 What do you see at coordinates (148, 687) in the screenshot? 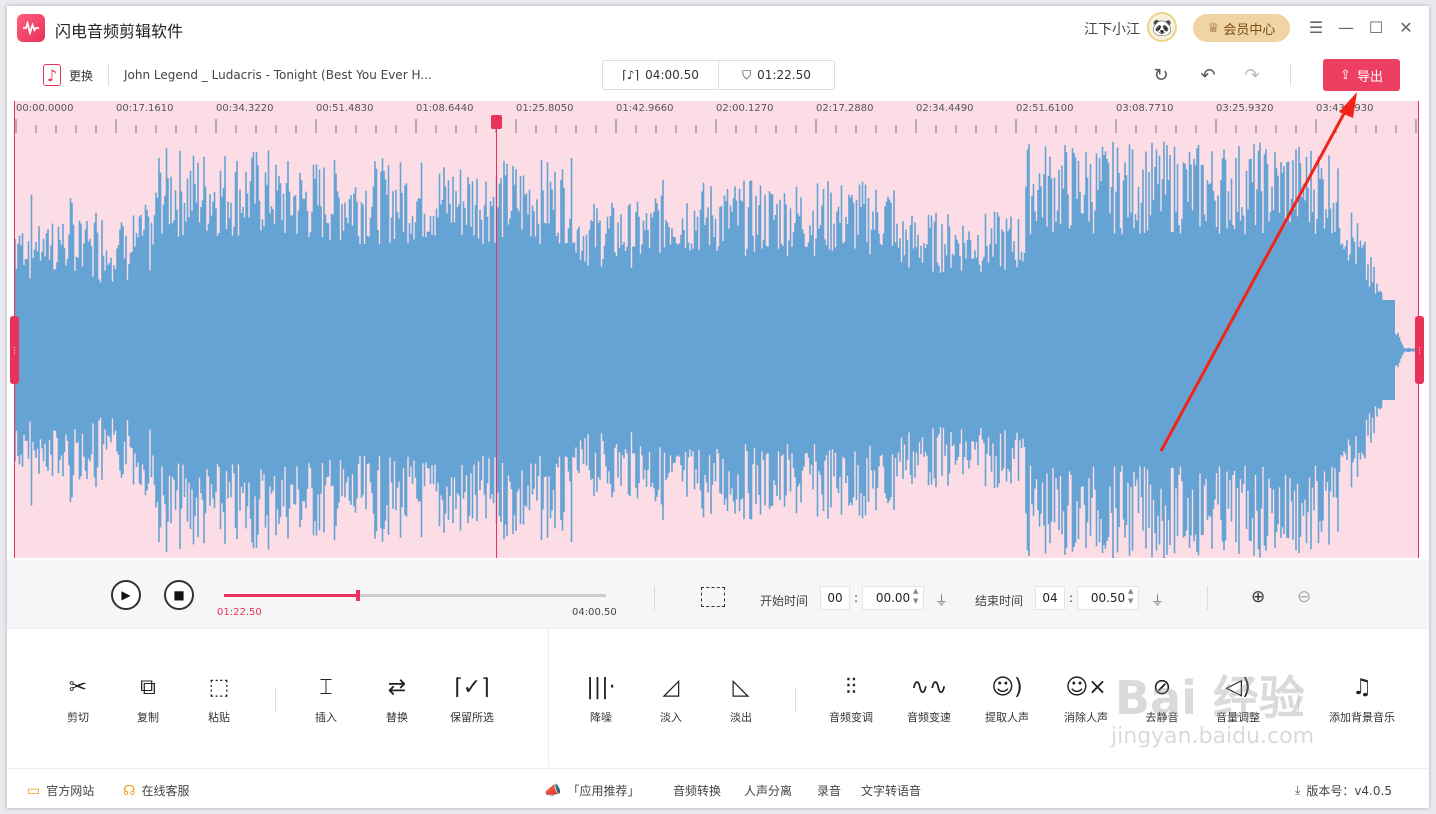
I see `copy-icon: ⧉` at bounding box center [148, 687].